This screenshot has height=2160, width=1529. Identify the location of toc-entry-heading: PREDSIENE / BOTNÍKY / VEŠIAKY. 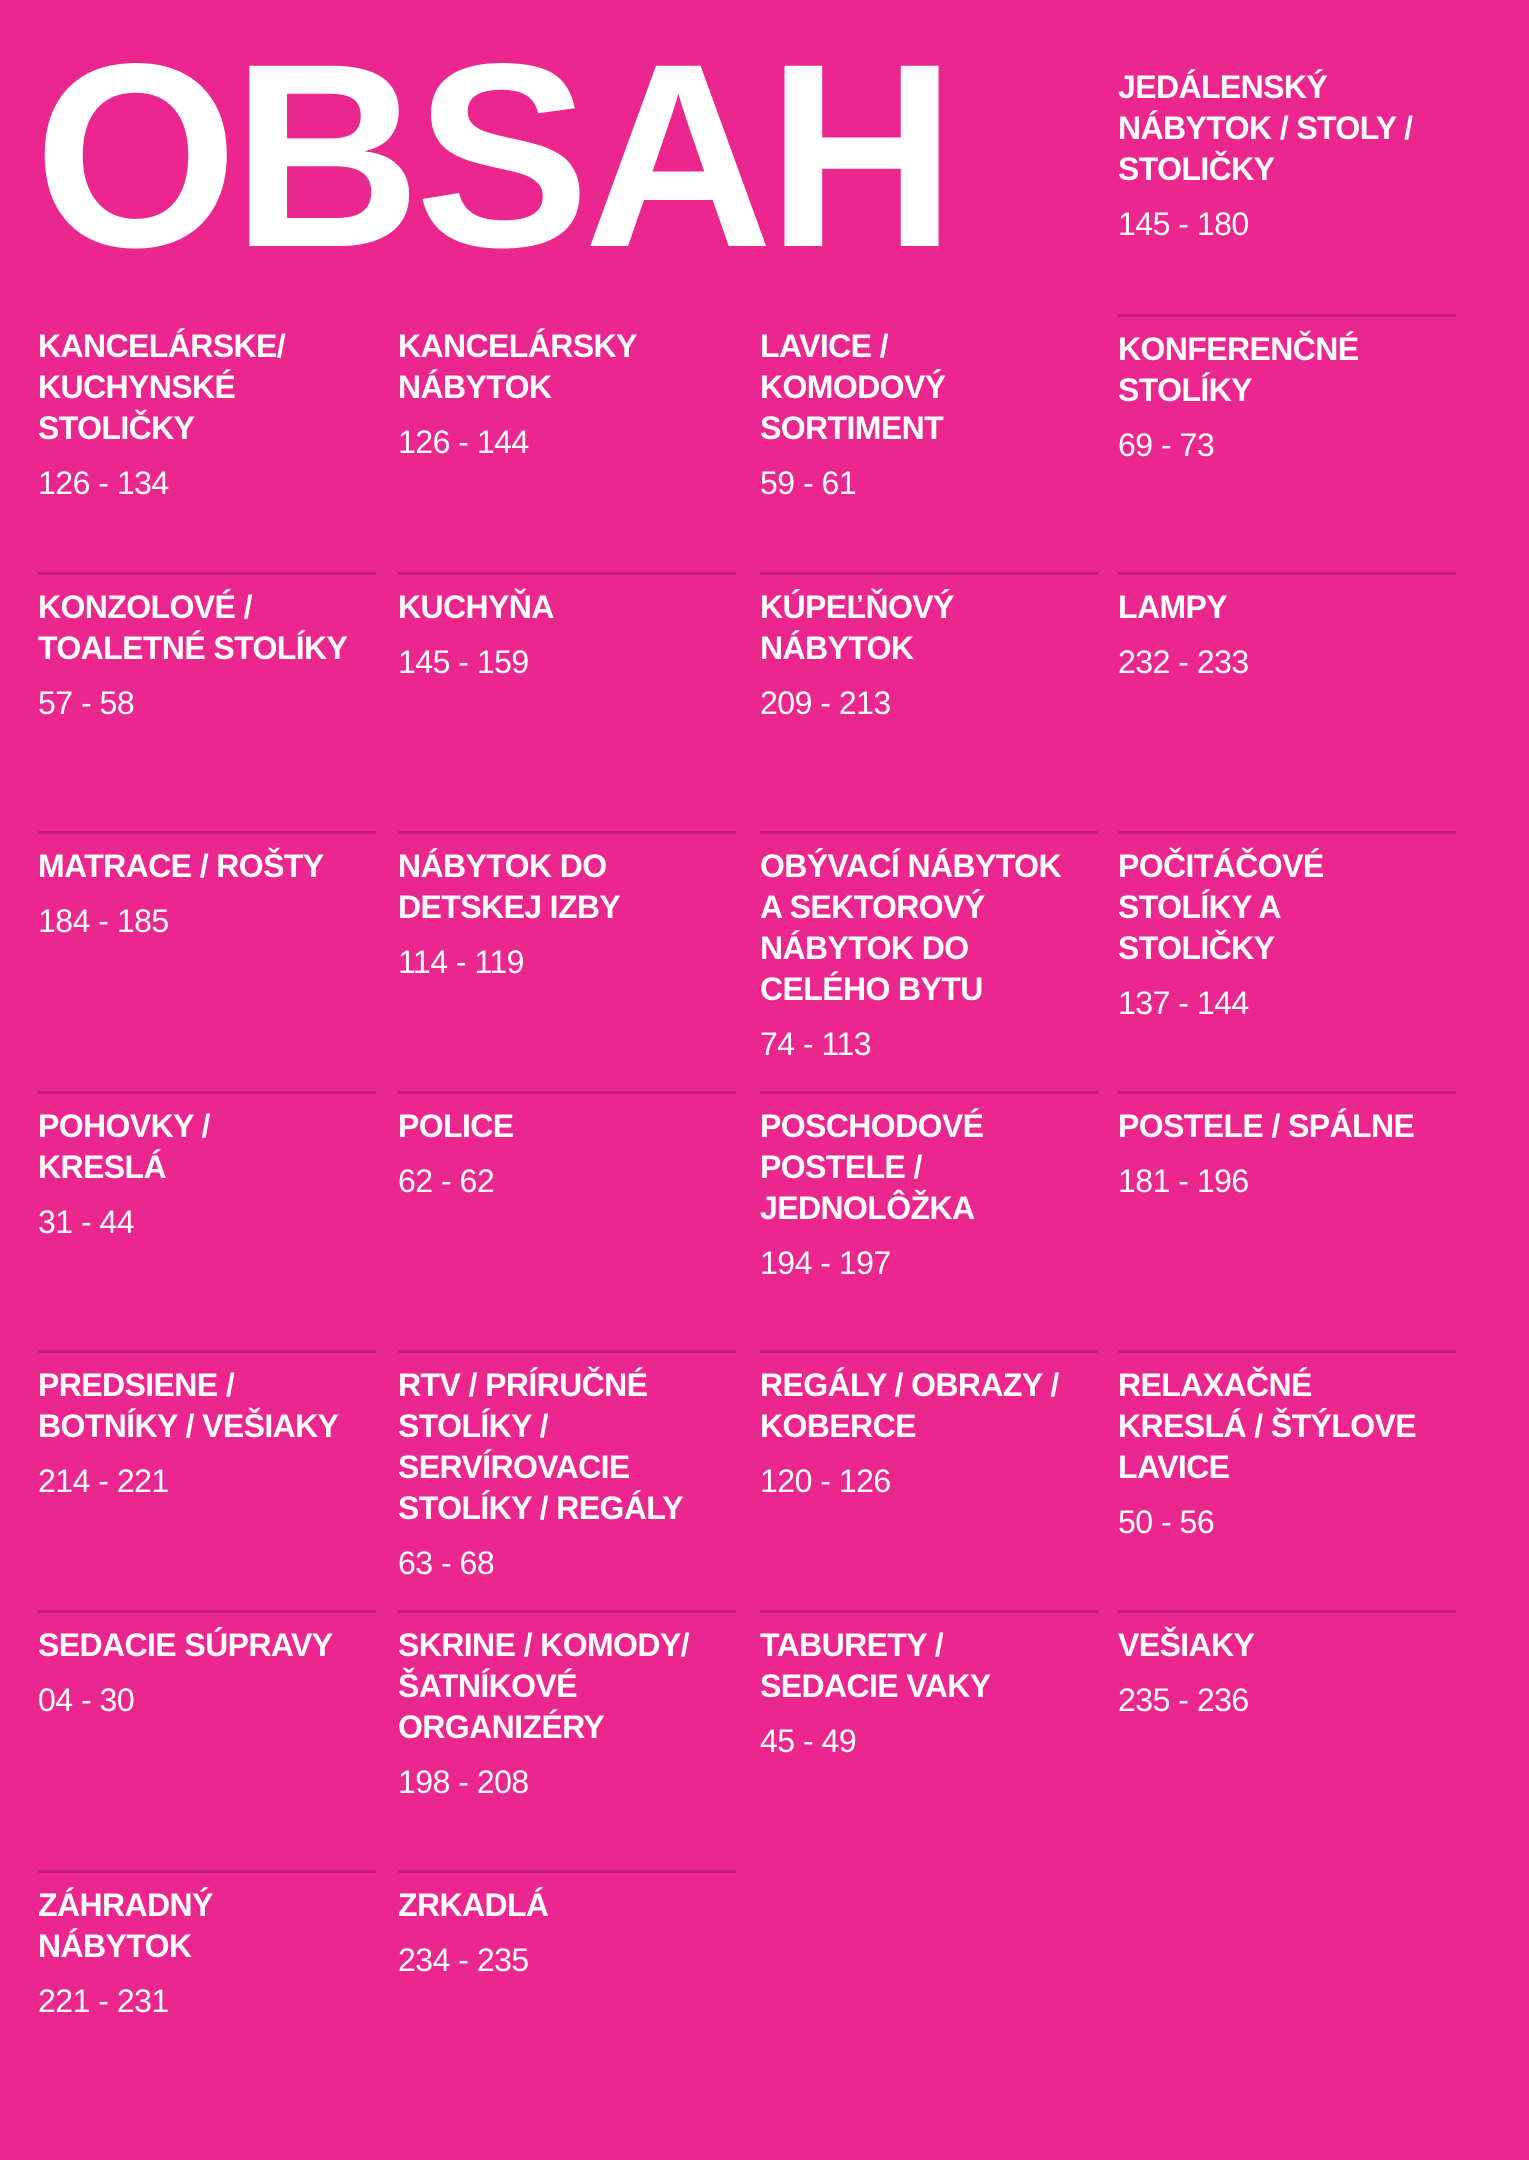
(188, 1405).